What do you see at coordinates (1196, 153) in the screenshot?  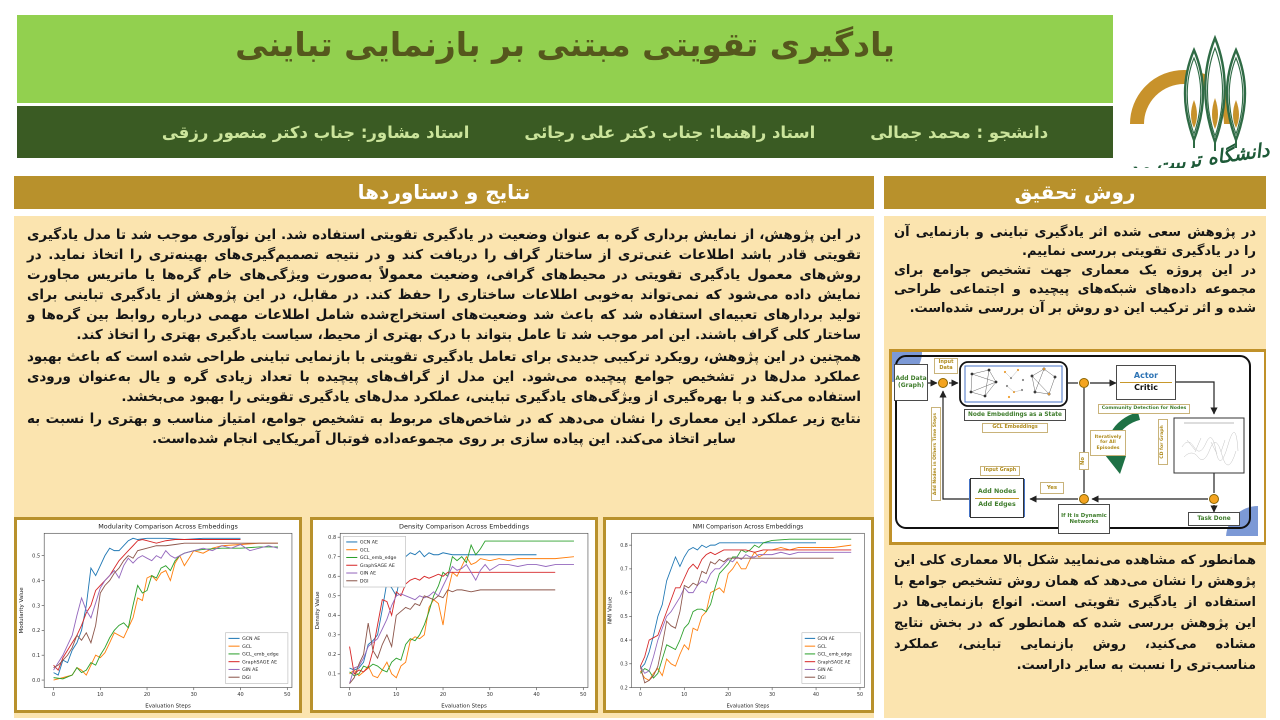 I see `university-name: دانشگاه تربیت مدرس` at bounding box center [1196, 153].